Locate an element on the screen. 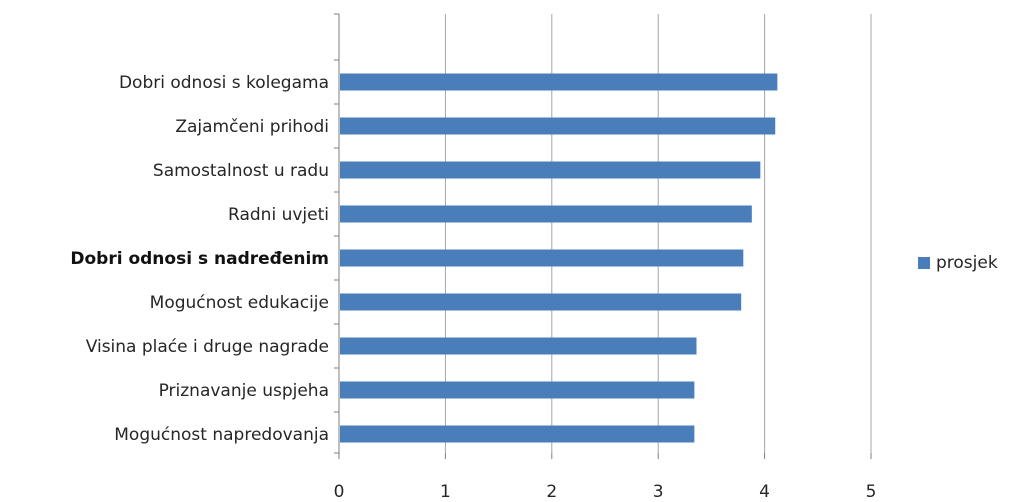  legend-label: prosjek is located at coordinates (967, 263).